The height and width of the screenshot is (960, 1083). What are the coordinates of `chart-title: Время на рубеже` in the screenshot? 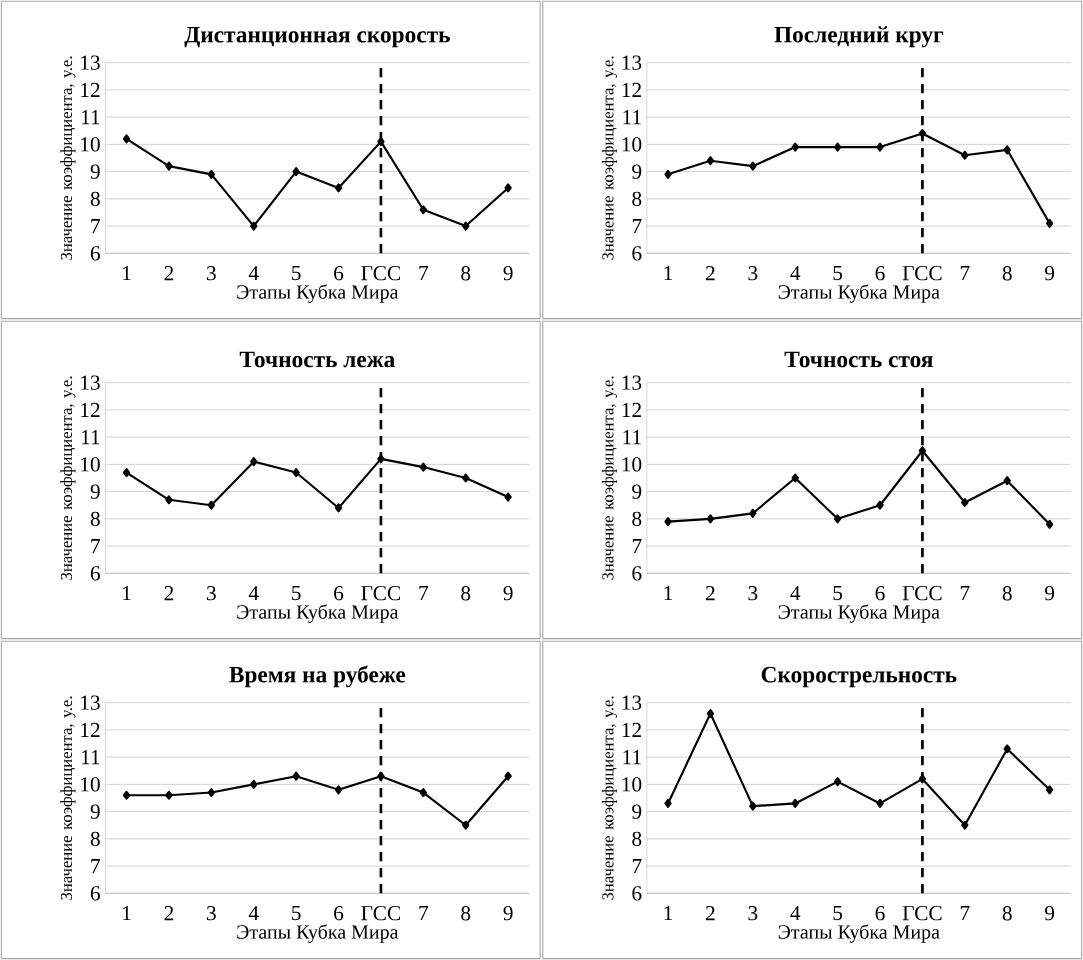 It's located at (317, 676).